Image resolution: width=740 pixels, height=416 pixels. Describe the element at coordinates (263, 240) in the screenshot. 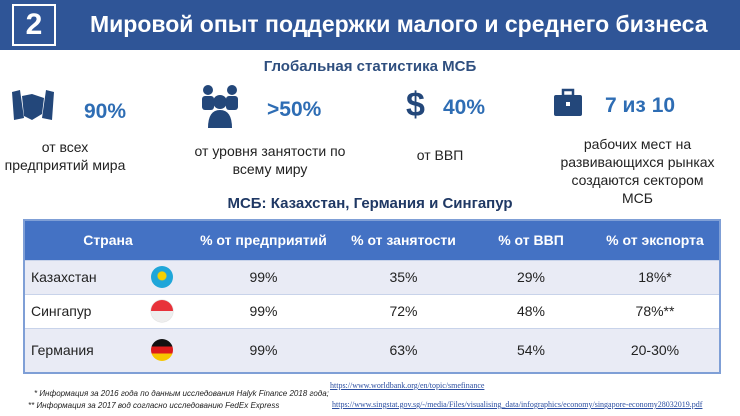

I see `col-header: % от предприятий` at that location.